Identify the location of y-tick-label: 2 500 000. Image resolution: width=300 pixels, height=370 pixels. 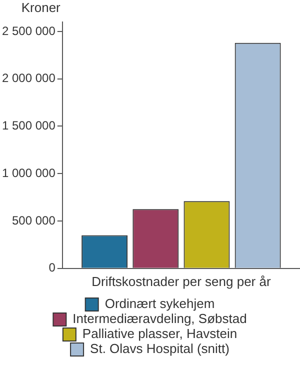
(29, 31).